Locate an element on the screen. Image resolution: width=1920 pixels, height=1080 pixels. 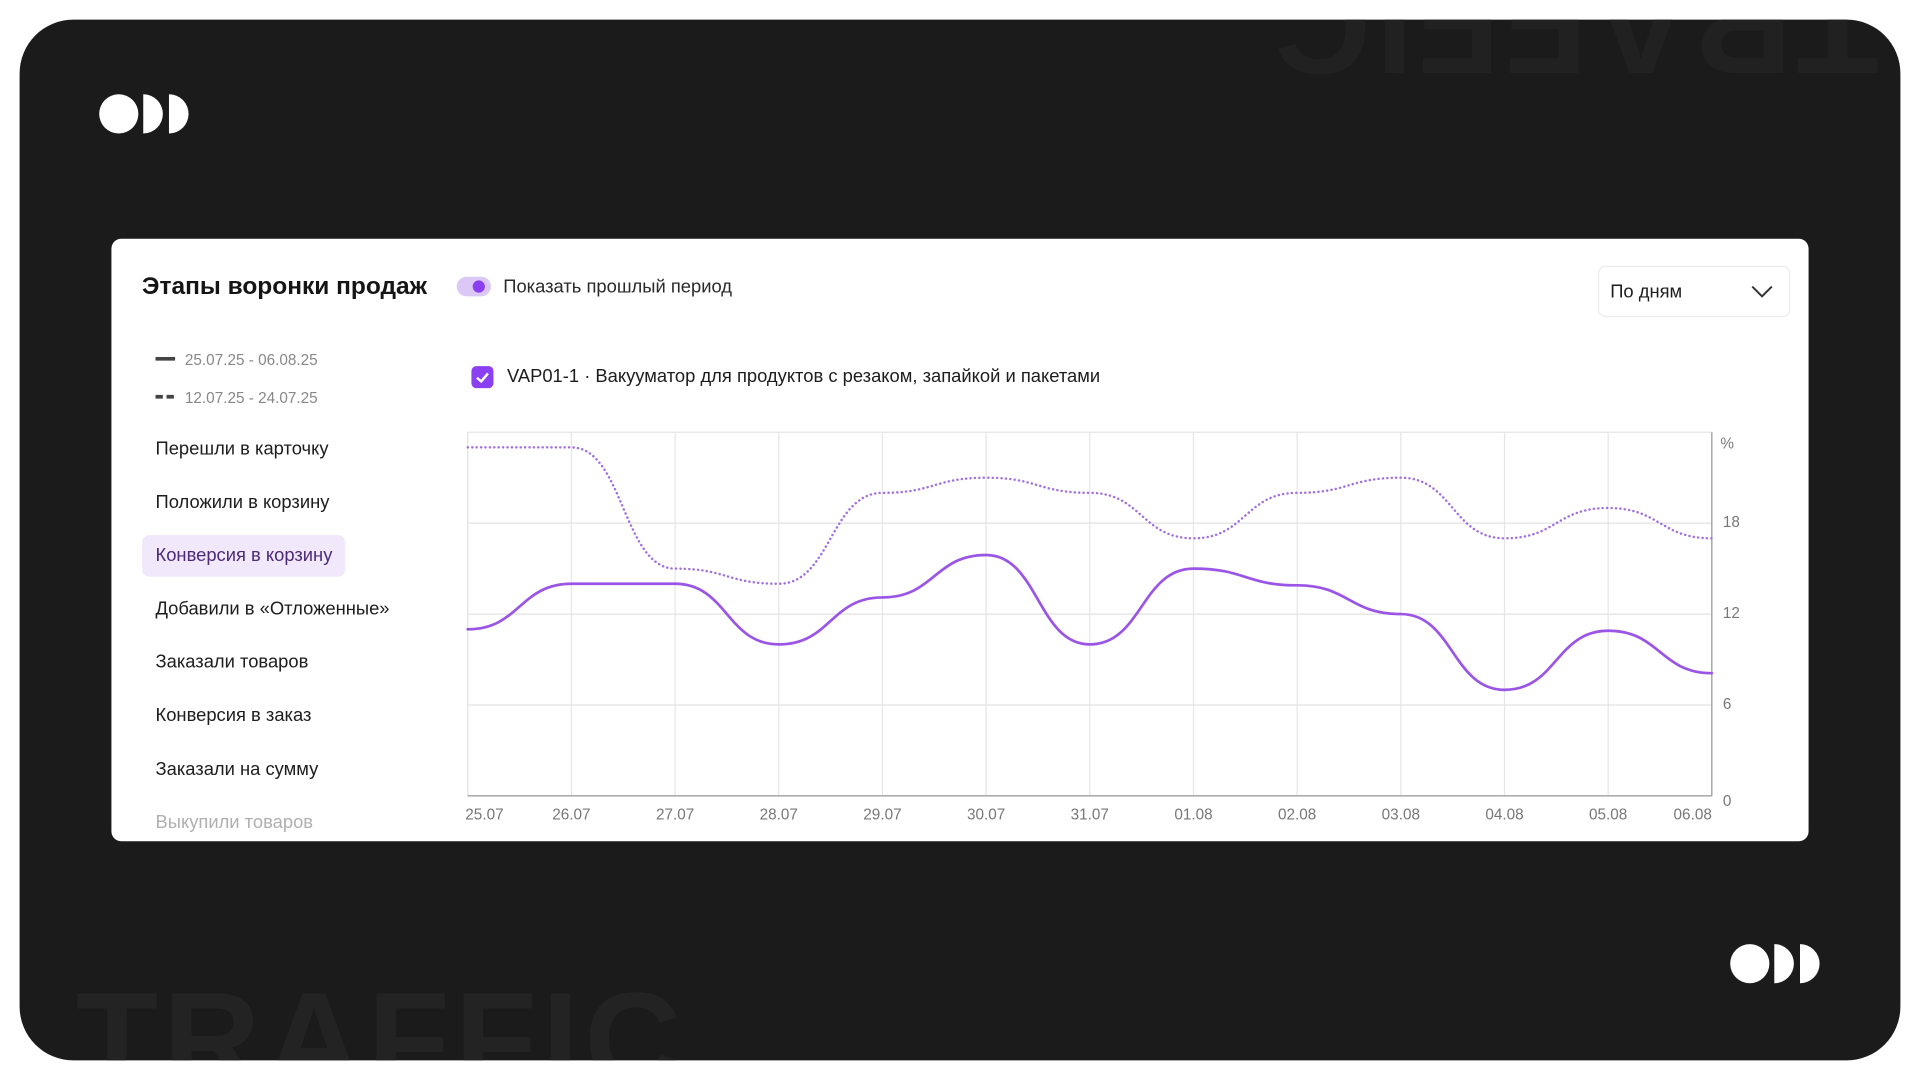
x-tick-label: 28.07 is located at coordinates (779, 815).